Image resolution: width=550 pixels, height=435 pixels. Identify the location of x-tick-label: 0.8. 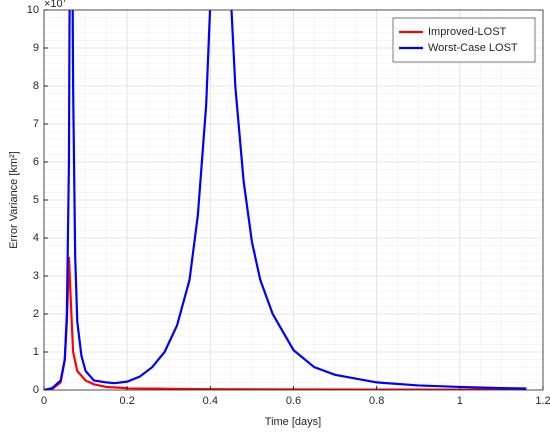
(376, 401).